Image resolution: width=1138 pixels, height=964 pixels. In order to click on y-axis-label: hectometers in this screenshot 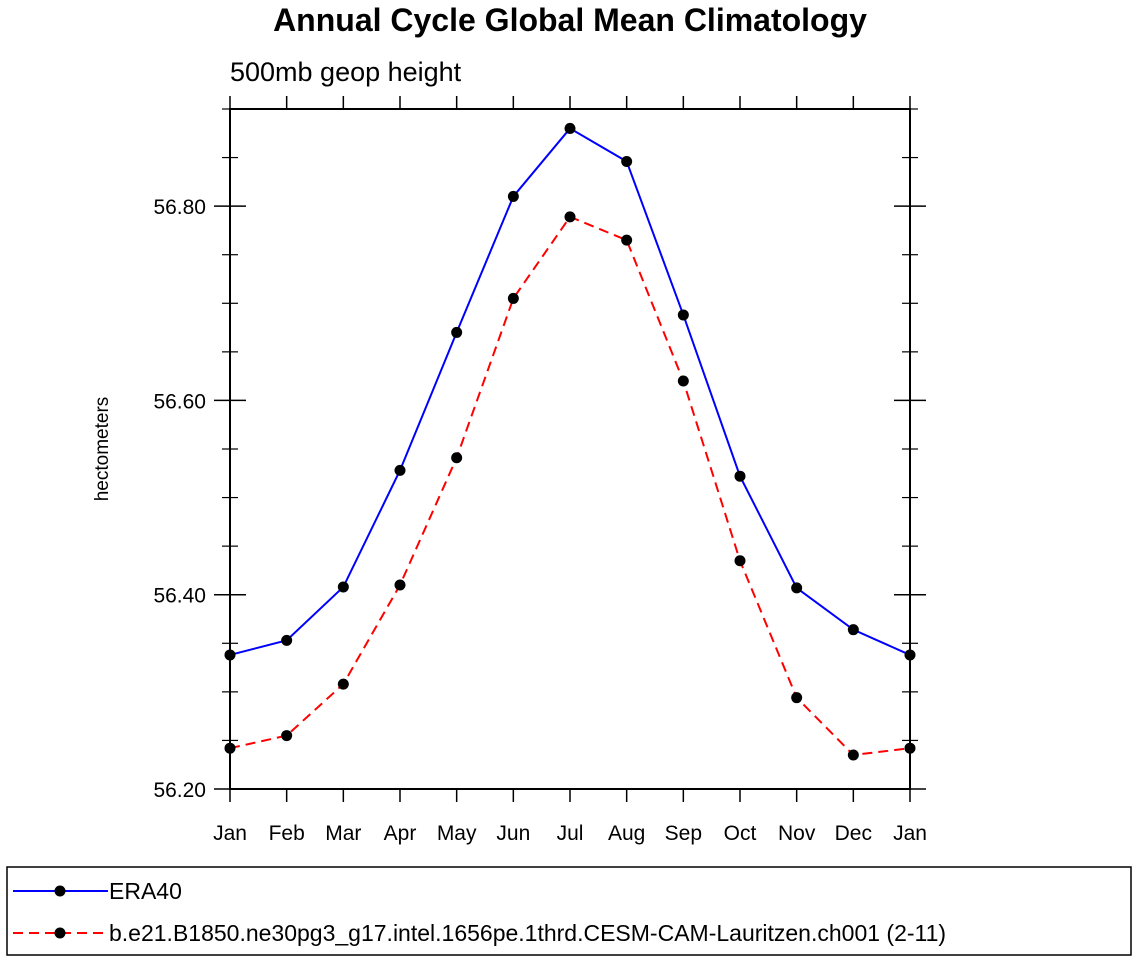, I will do `click(102, 449)`.